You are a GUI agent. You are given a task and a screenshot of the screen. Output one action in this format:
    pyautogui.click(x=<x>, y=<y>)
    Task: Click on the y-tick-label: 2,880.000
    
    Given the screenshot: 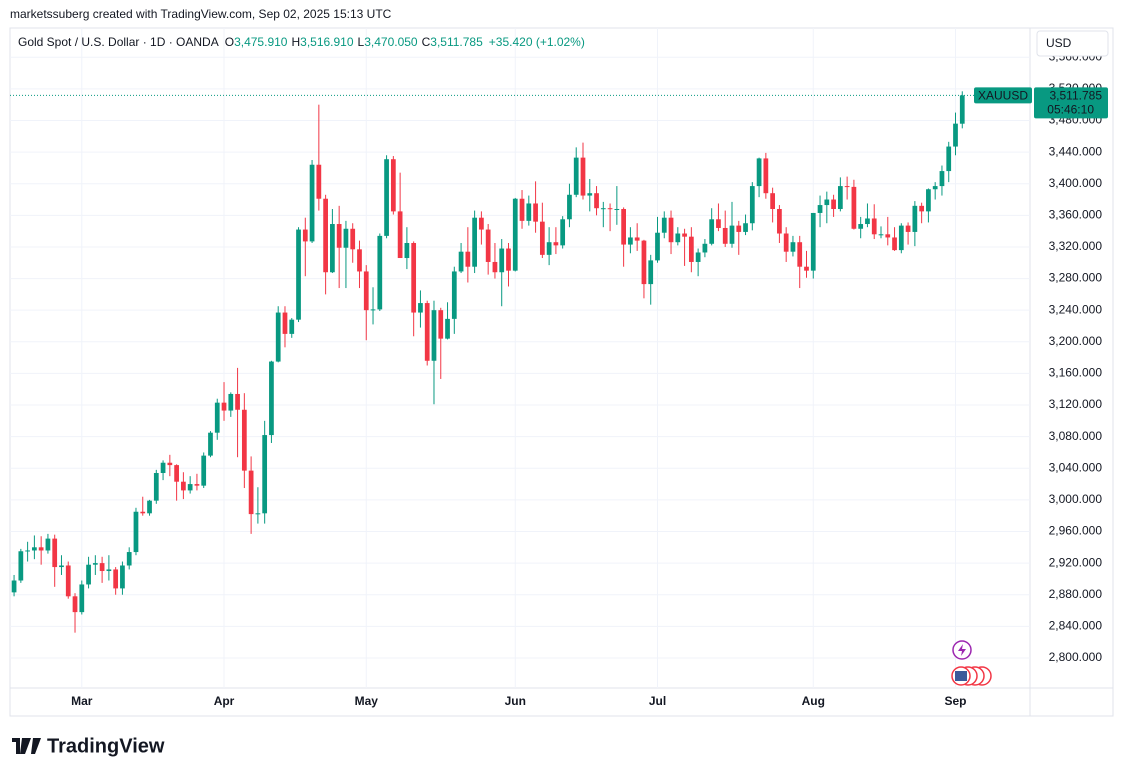 What is the action you would take?
    pyautogui.click(x=1076, y=594)
    